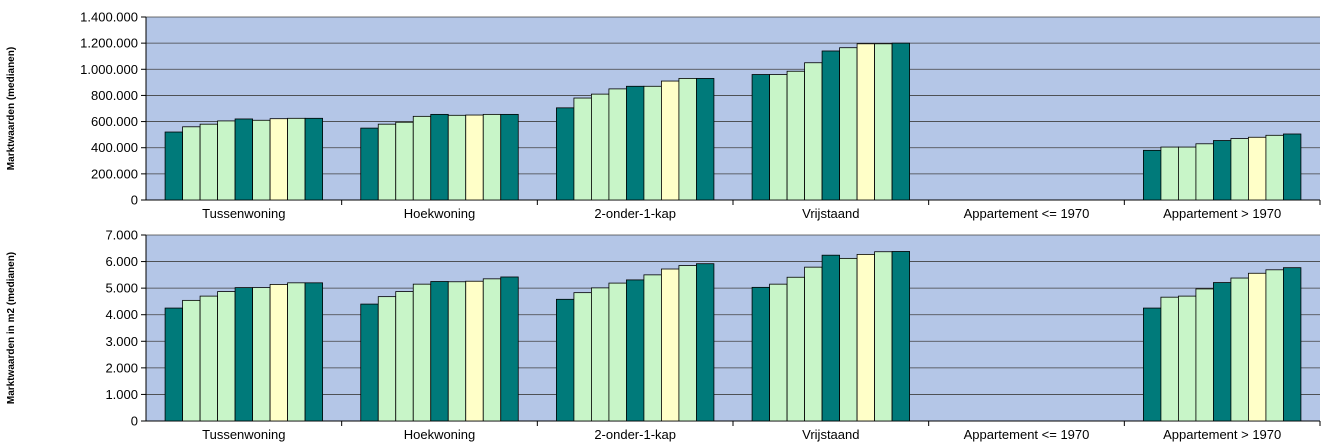 This screenshot has height=445, width=1335. I want to click on y-tick-label: 1.200.000, so click(109, 43).